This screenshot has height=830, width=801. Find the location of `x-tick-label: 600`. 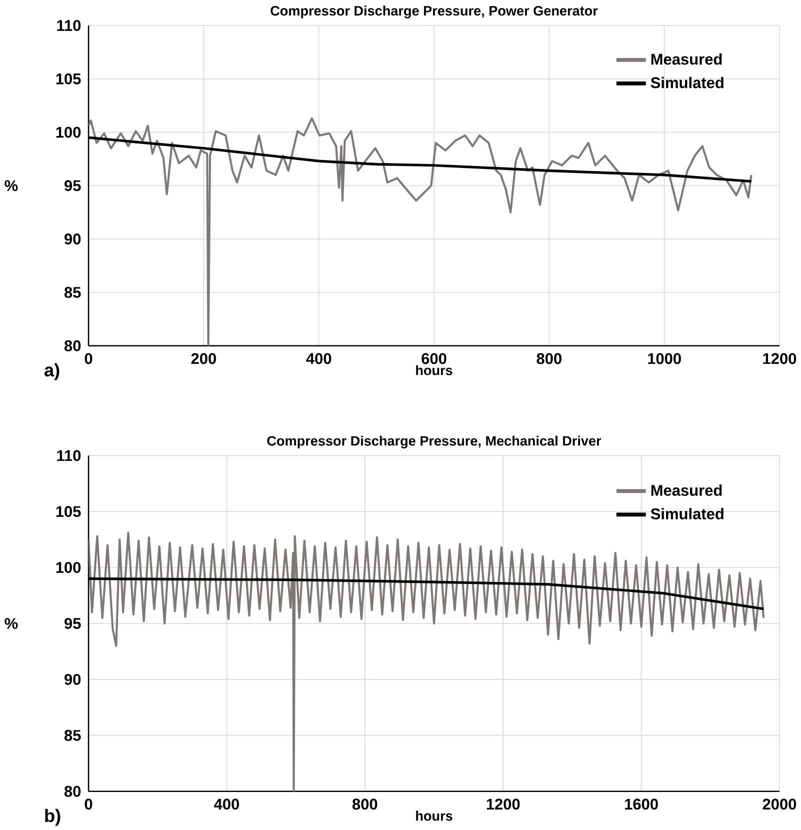

x-tick-label: 600 is located at coordinates (433, 358).